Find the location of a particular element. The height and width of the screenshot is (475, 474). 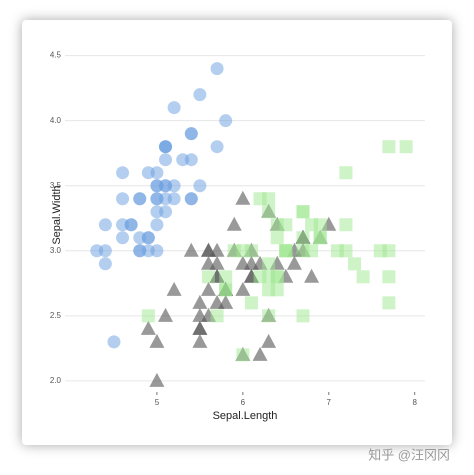

y-tick-label: 3.0 is located at coordinates (56, 250).